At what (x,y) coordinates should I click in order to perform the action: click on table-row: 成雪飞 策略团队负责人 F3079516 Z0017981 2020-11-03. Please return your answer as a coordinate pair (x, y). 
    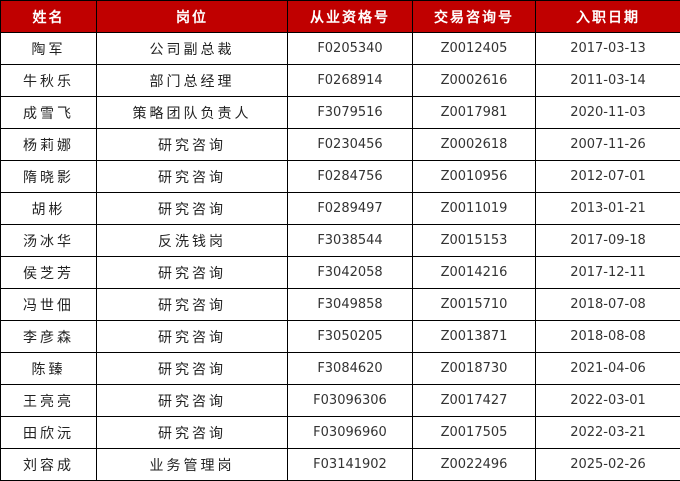
    Looking at the image, I should click on (340, 112).